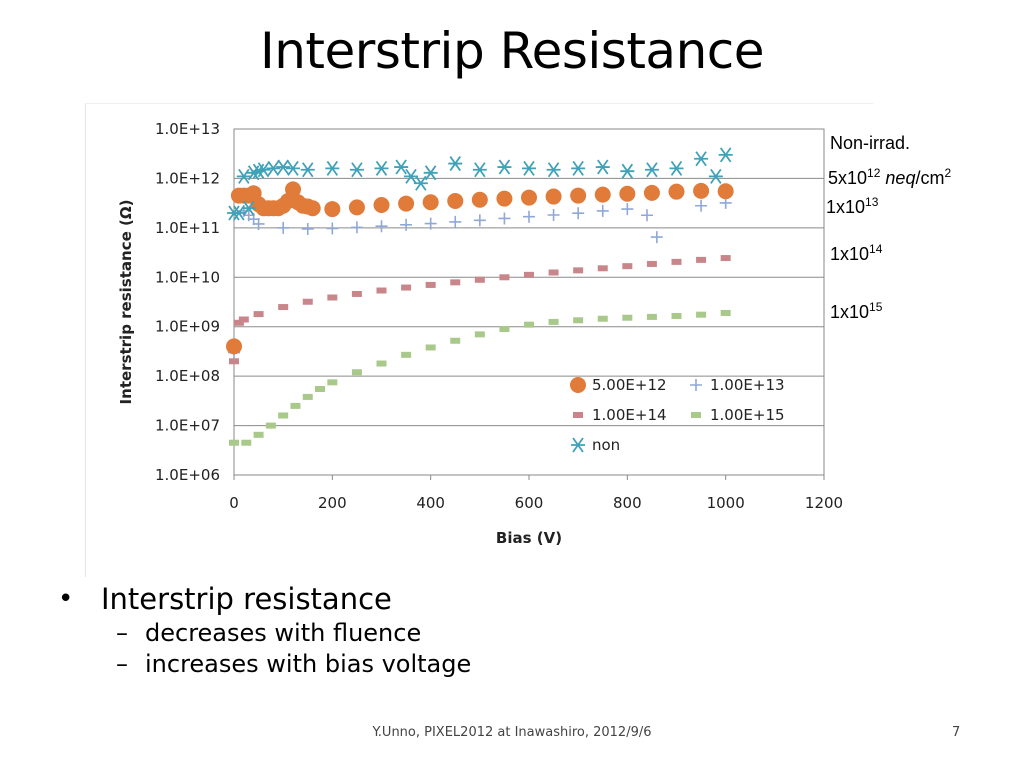 The image size is (1024, 768). Describe the element at coordinates (283, 633) in the screenshot. I see `sub-bullet-text: decreases with fluence` at that location.